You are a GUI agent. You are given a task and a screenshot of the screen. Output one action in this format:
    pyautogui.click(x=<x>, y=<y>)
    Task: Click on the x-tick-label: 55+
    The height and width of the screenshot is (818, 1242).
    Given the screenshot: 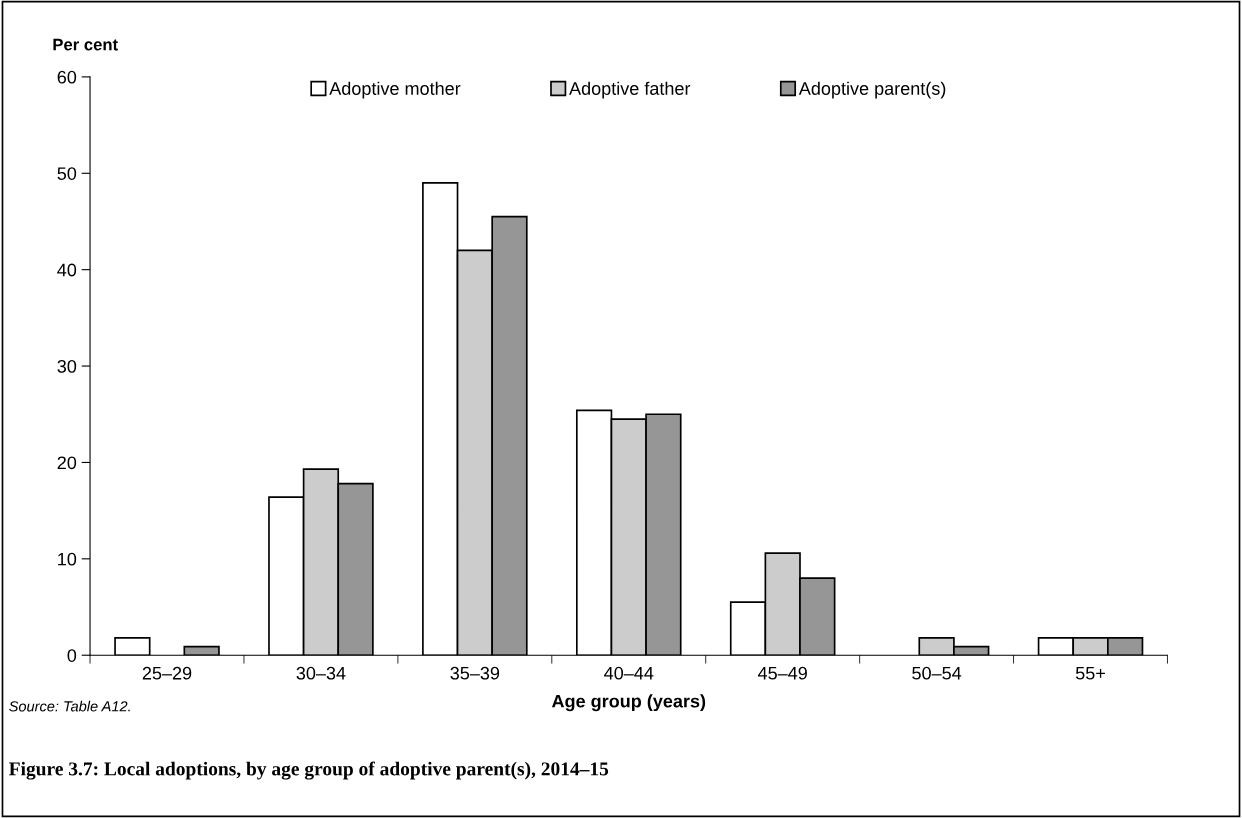 What is the action you would take?
    pyautogui.click(x=1090, y=673)
    